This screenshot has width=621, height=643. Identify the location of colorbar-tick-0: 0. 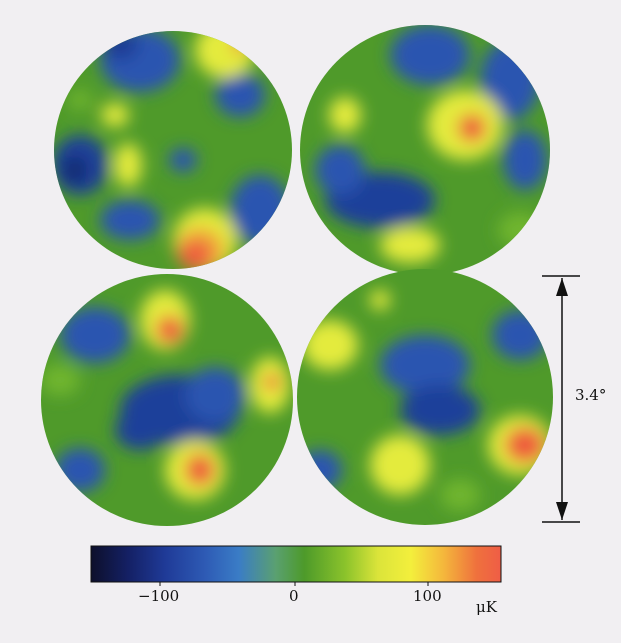
(294, 596).